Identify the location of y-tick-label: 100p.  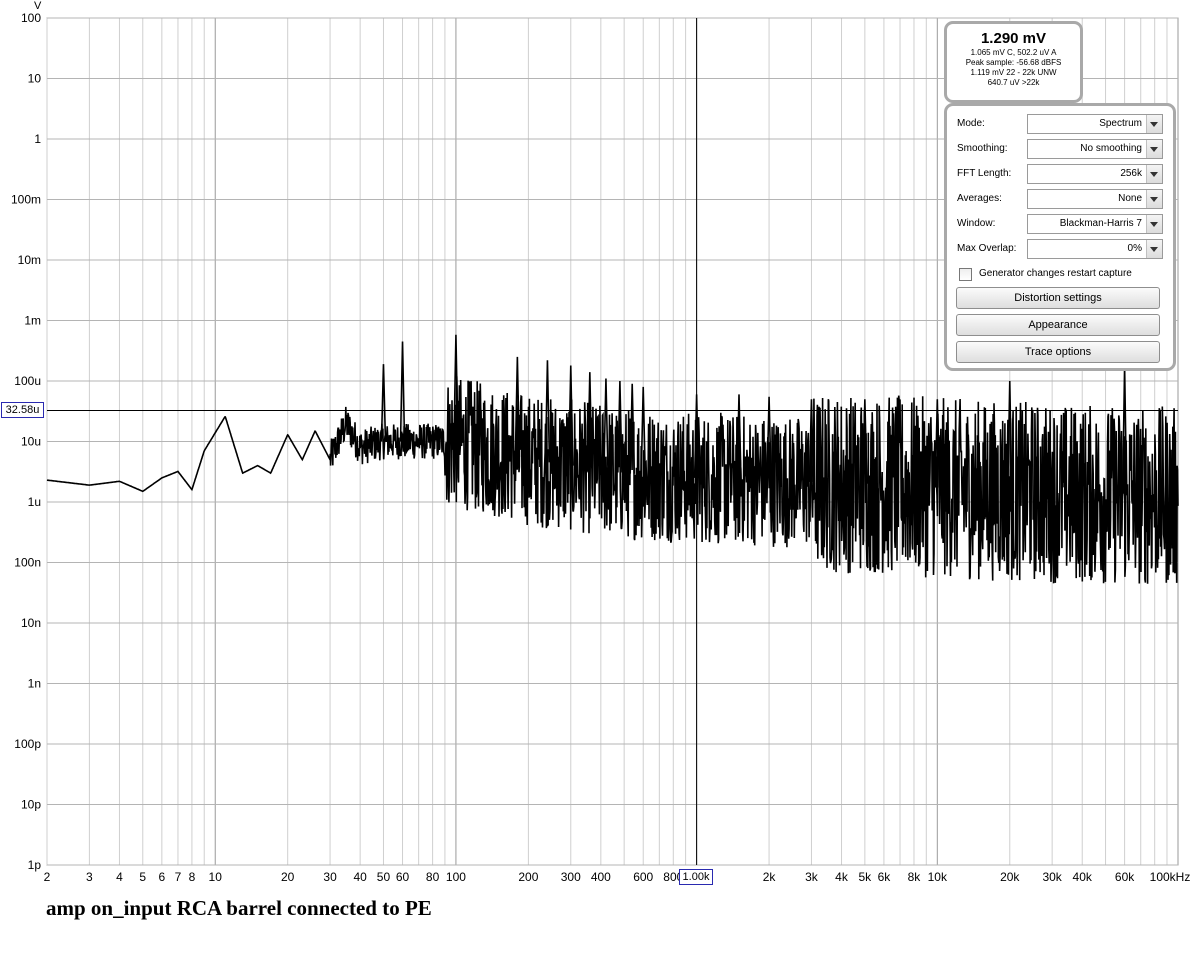
(27, 744).